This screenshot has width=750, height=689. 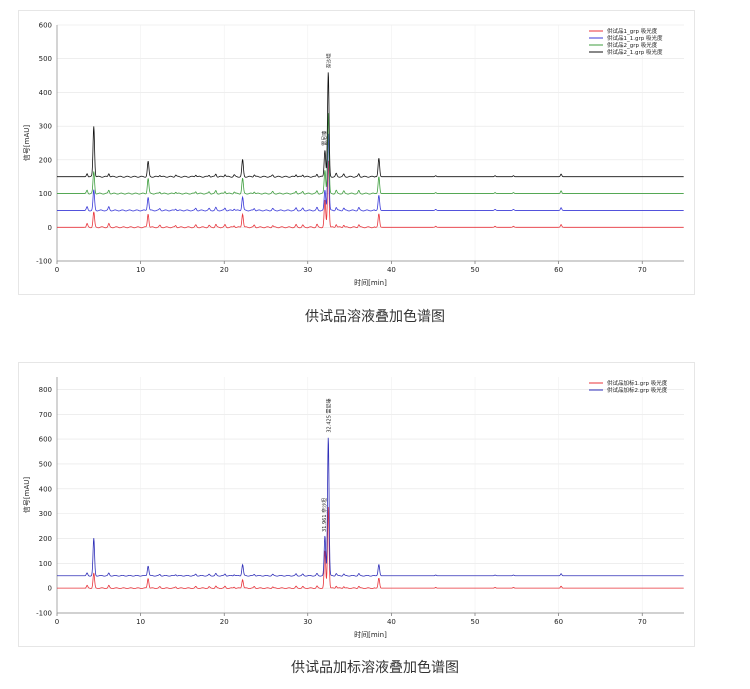 What do you see at coordinates (632, 45) in the screenshot?
I see `legend-entry: 供试品2_grp 吸光度` at bounding box center [632, 45].